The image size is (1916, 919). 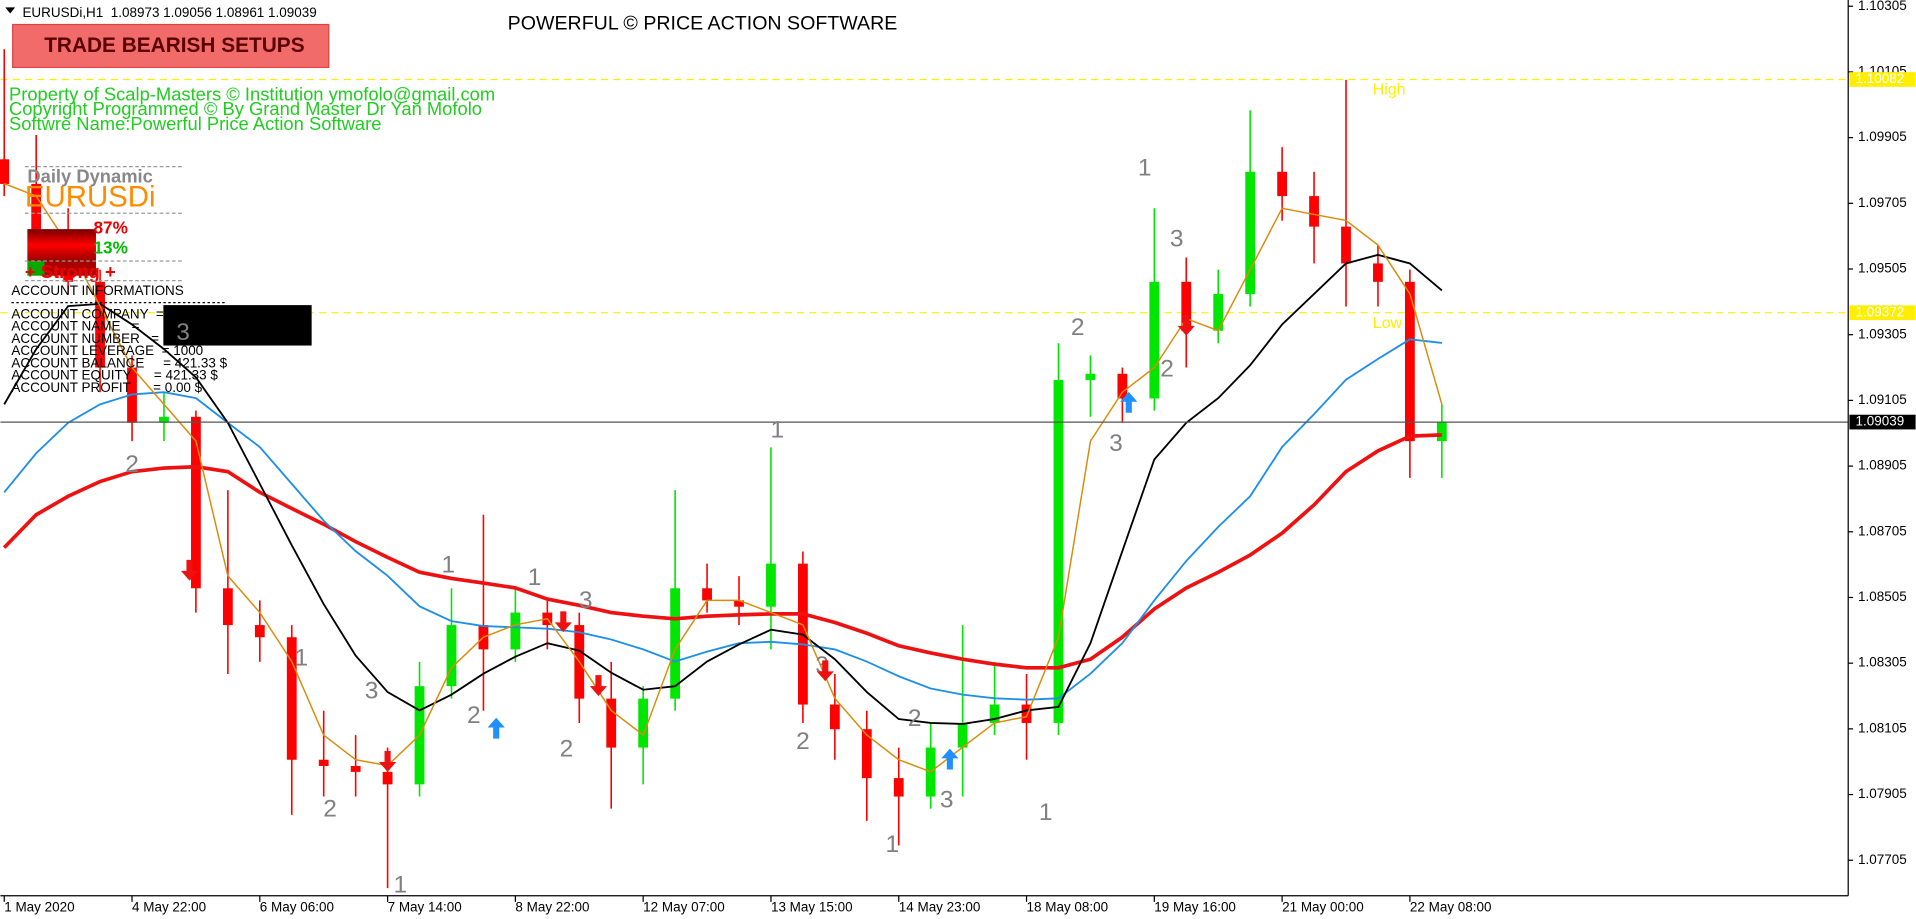 I want to click on level-price: 1.09372, so click(x=1880, y=311).